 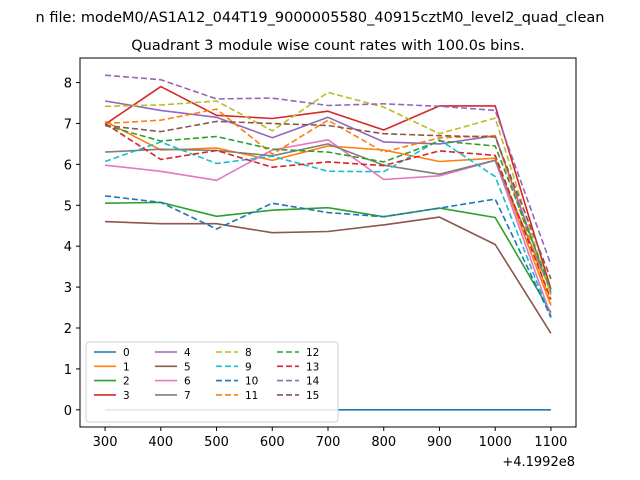 I want to click on legend-label-14: 14, so click(x=313, y=382).